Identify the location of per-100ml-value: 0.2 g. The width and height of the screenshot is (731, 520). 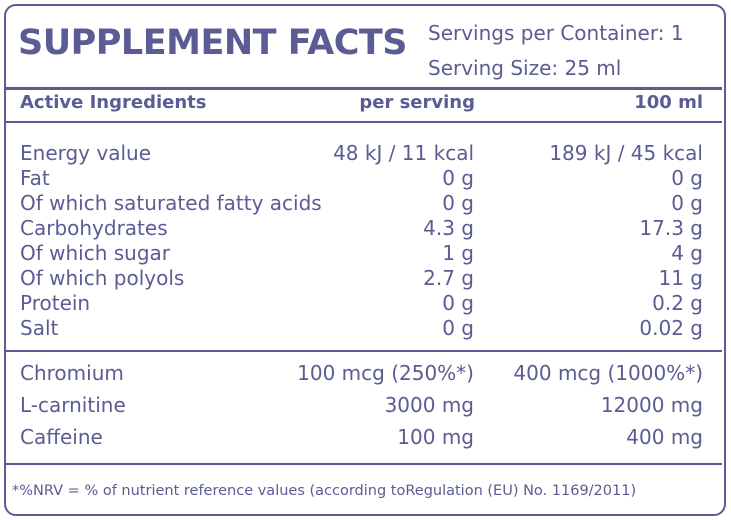
(677, 303).